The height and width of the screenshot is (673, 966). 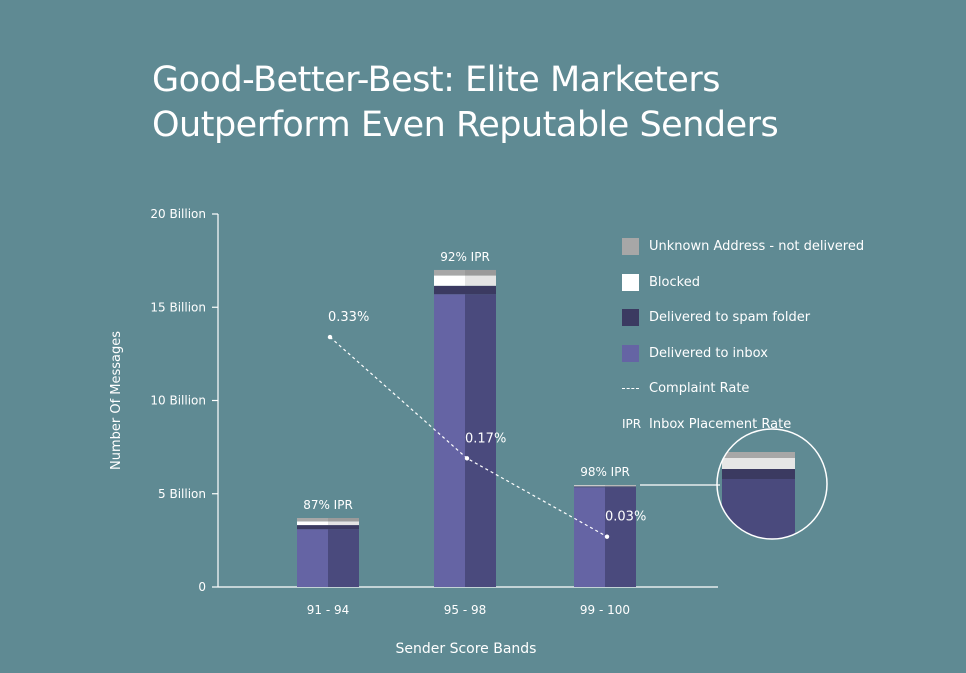 I want to click on legend-item-unknown: Unknown Address - not delivered, so click(x=787, y=247).